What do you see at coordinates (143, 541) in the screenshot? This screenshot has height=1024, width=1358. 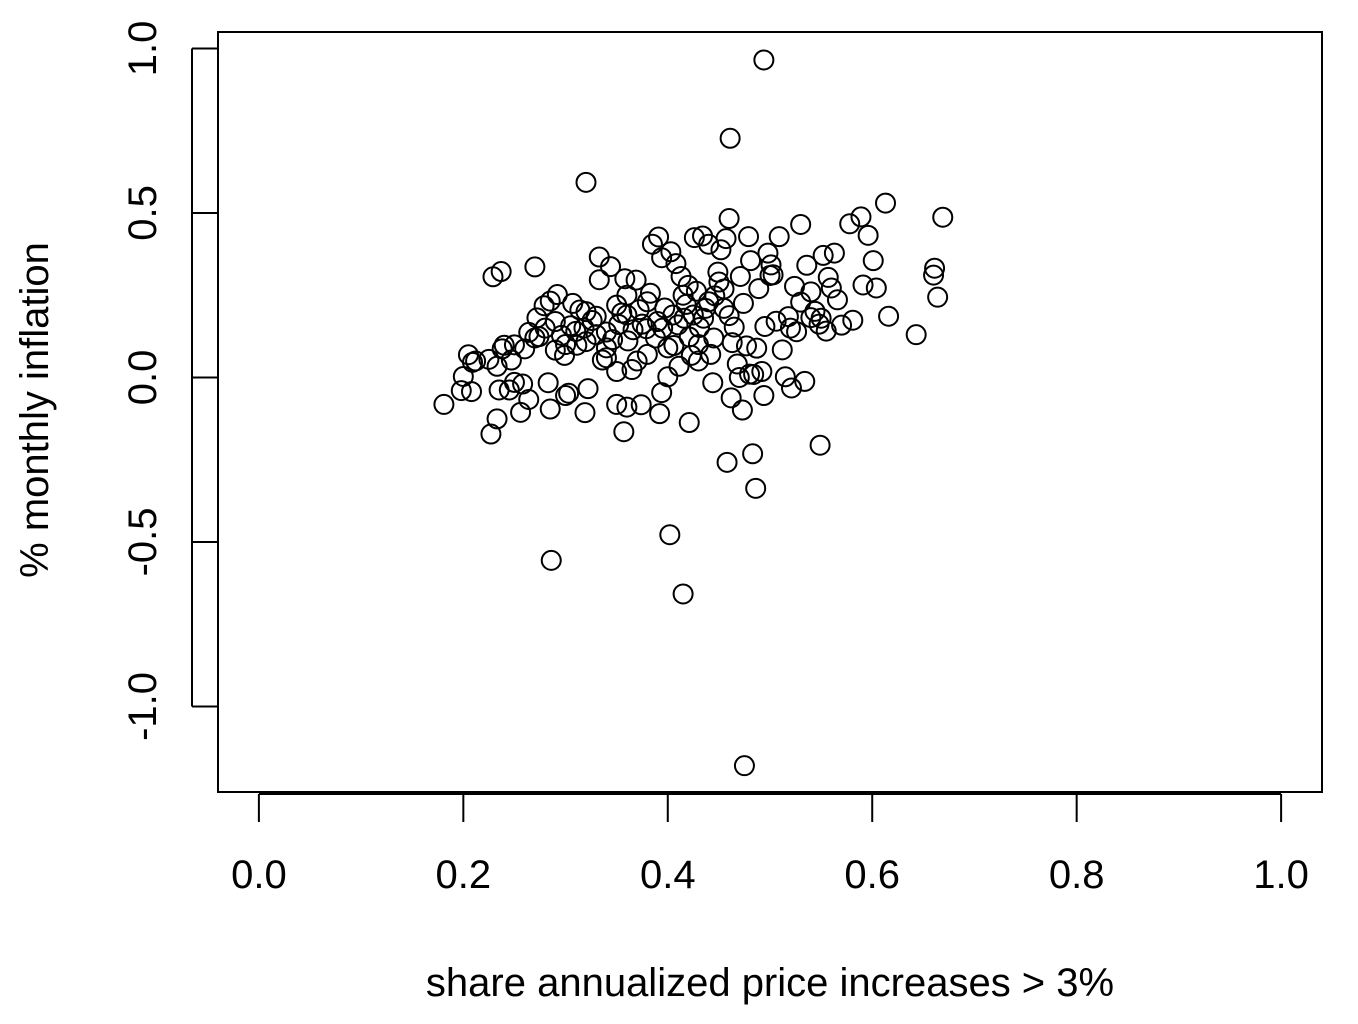 I see `y-tick-label: -0.5` at bounding box center [143, 541].